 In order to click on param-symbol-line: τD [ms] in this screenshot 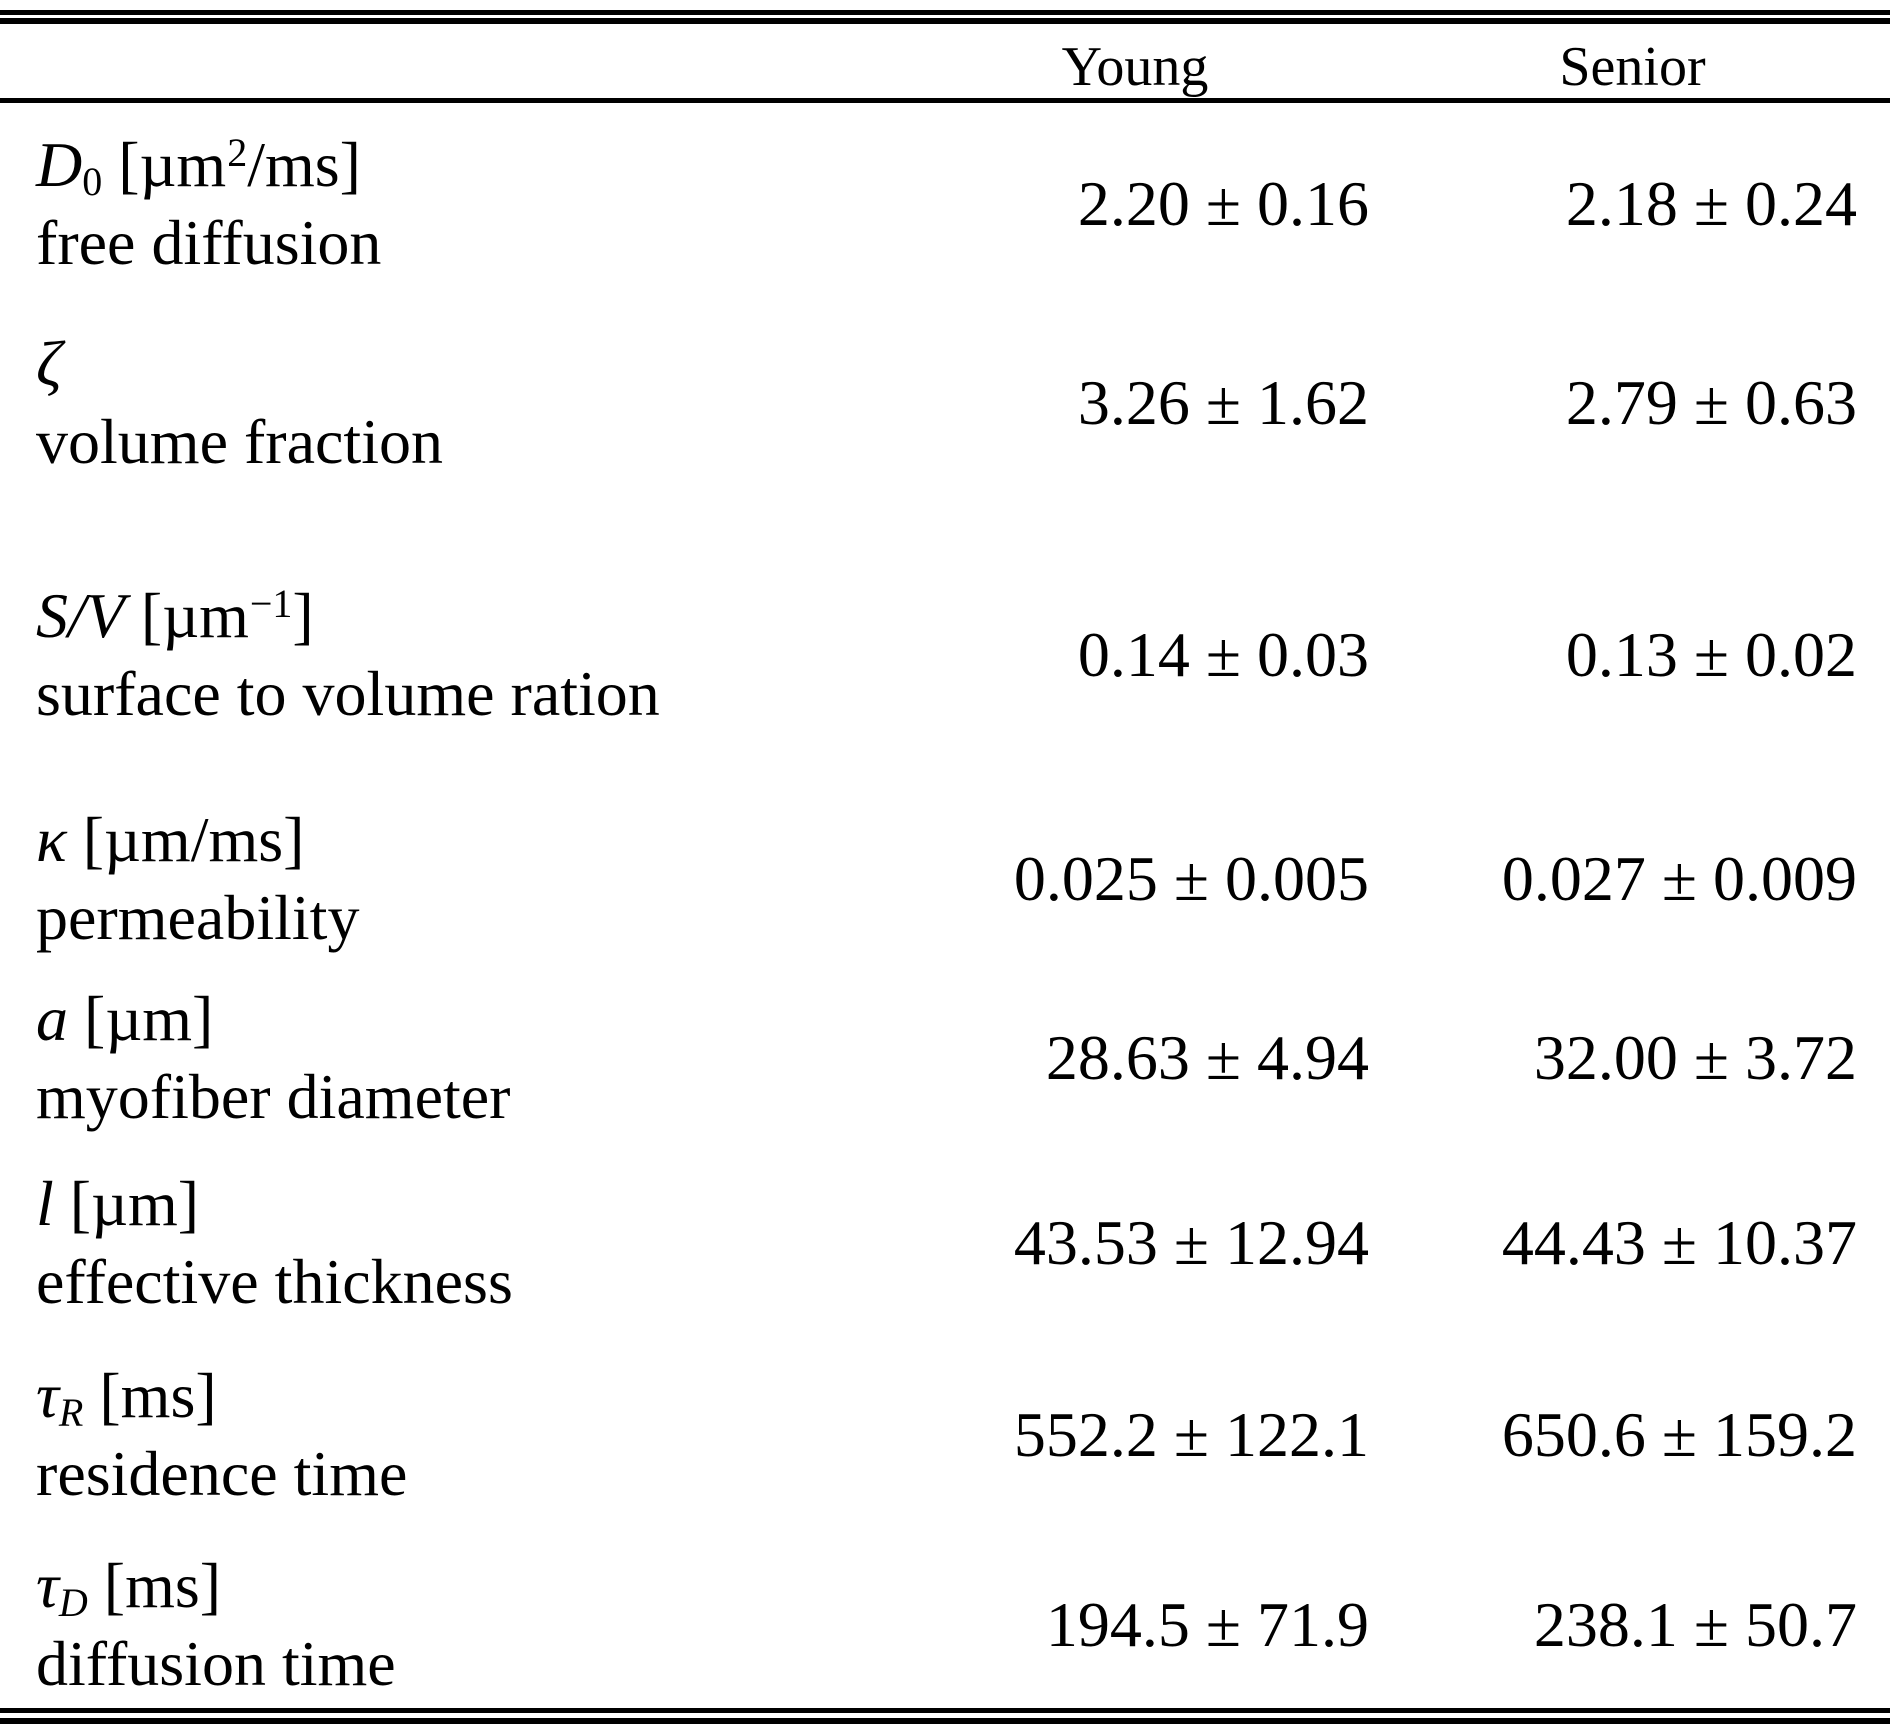, I will do `click(465, 1586)`.